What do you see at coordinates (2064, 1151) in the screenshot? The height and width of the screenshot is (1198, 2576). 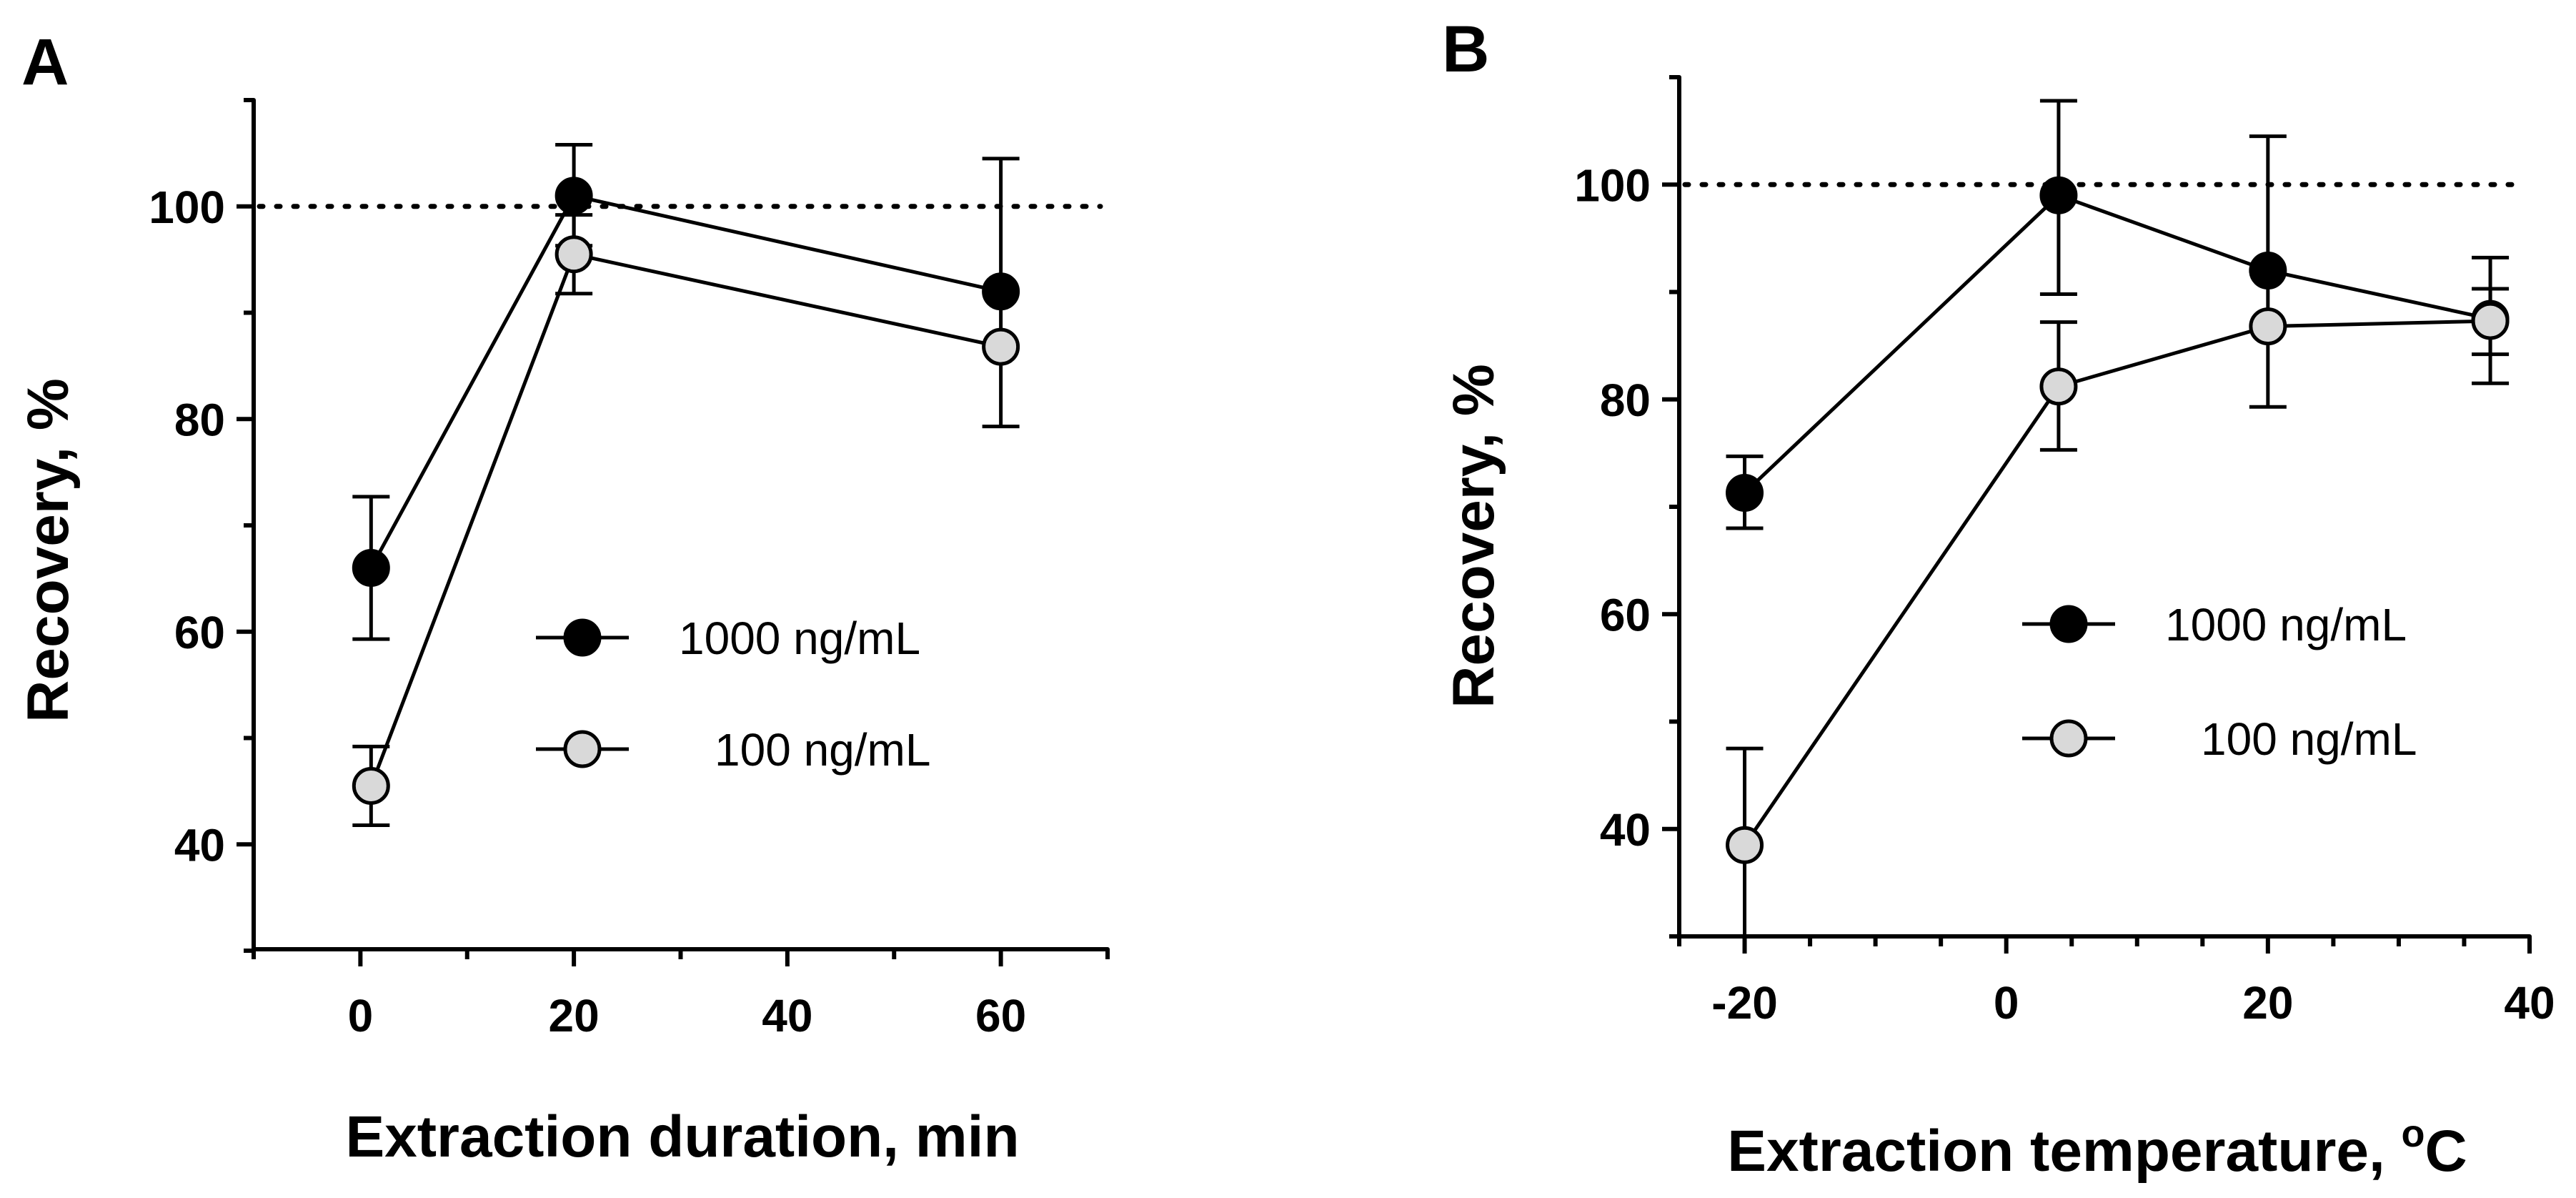 I see `x-axis-title-text: Extraction temperature,` at bounding box center [2064, 1151].